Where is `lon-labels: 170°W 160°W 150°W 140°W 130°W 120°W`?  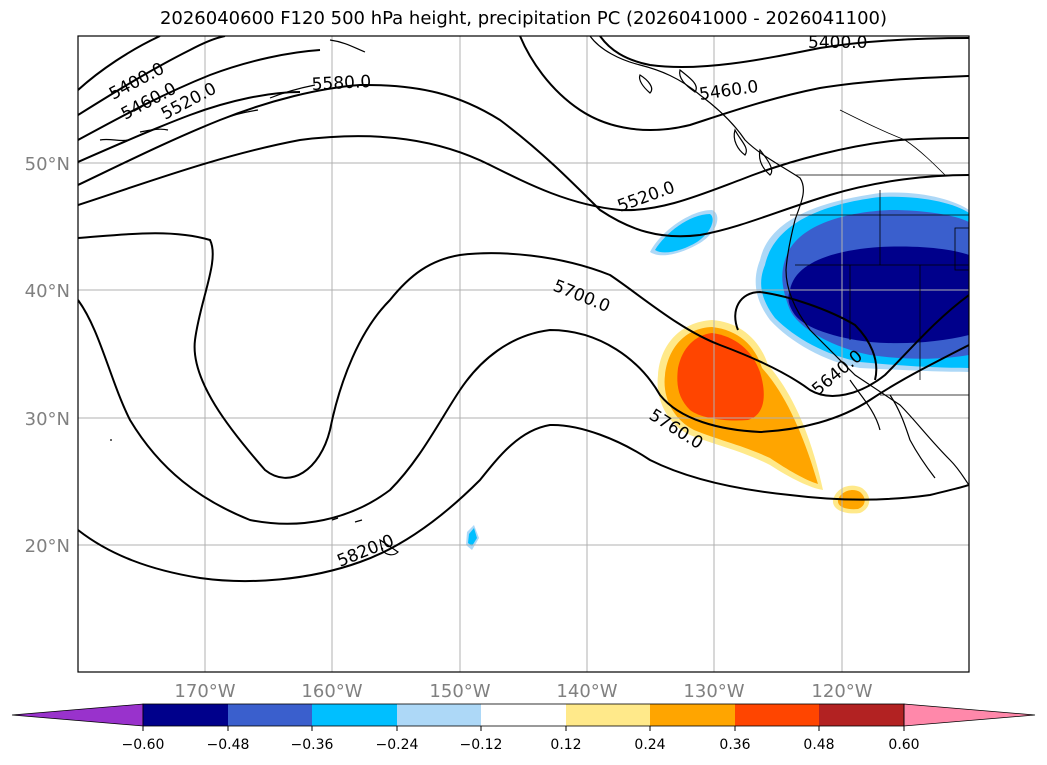
lon-labels: 170°W 160°W 150°W 140°W 130°W 120°W is located at coordinates (523, 691).